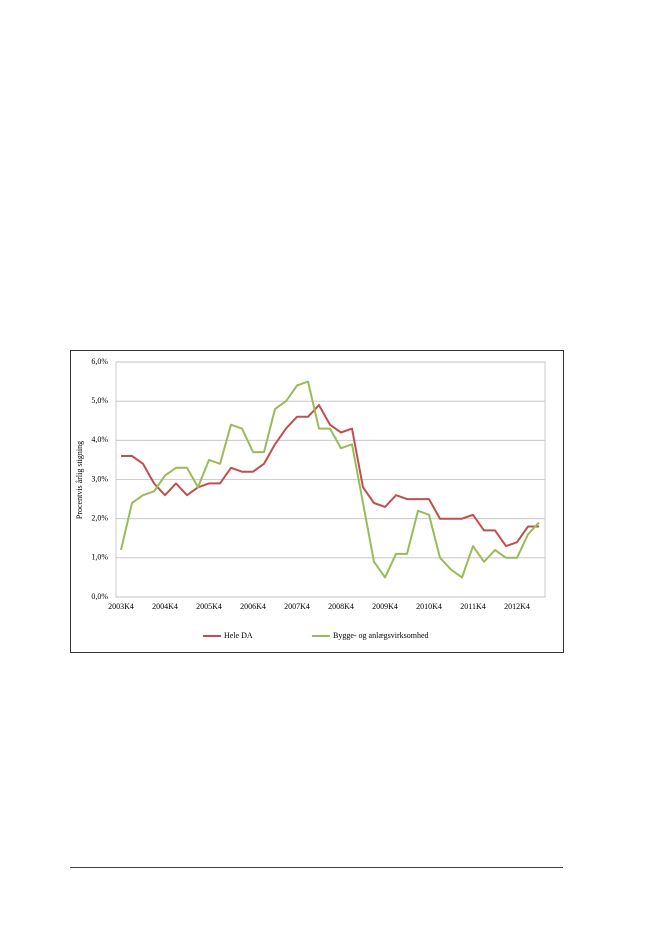 Image resolution: width=661 pixels, height=933 pixels. What do you see at coordinates (381, 635) in the screenshot?
I see `legend-label: Bygge- og anlægsvirksomhed` at bounding box center [381, 635].